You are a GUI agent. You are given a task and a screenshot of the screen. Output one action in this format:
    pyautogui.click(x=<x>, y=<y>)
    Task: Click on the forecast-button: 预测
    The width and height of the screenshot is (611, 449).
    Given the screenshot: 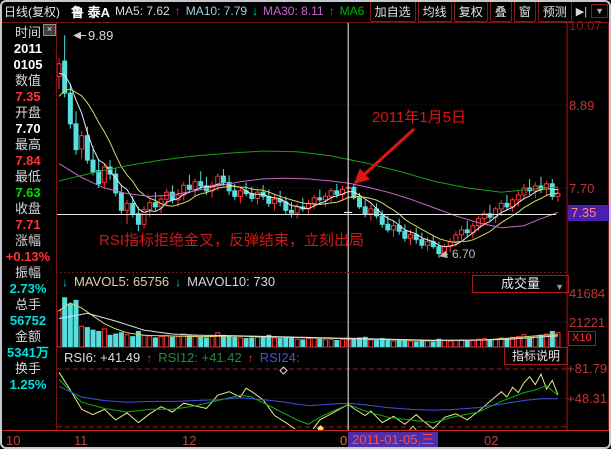 What is the action you would take?
    pyautogui.click(x=554, y=11)
    